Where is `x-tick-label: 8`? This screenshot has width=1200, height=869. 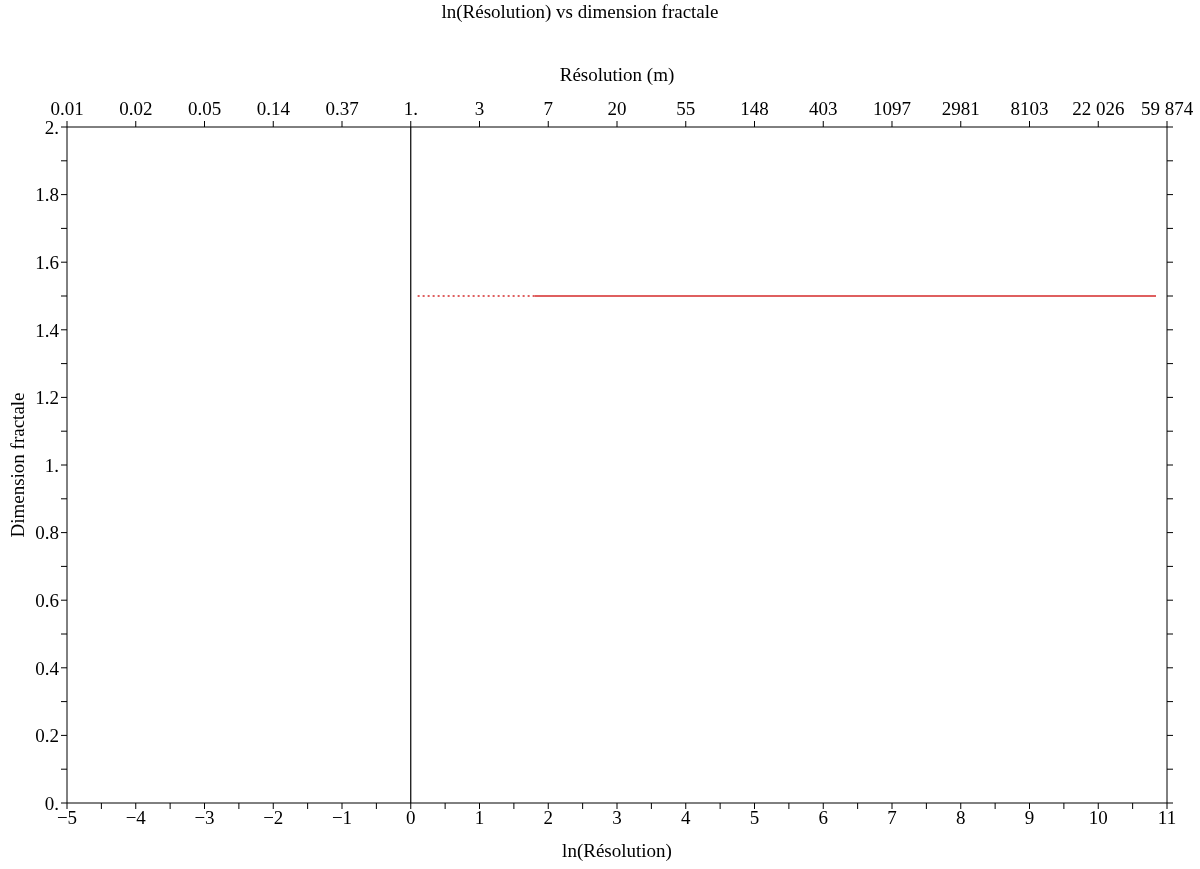 x-tick-label: 8 is located at coordinates (961, 818).